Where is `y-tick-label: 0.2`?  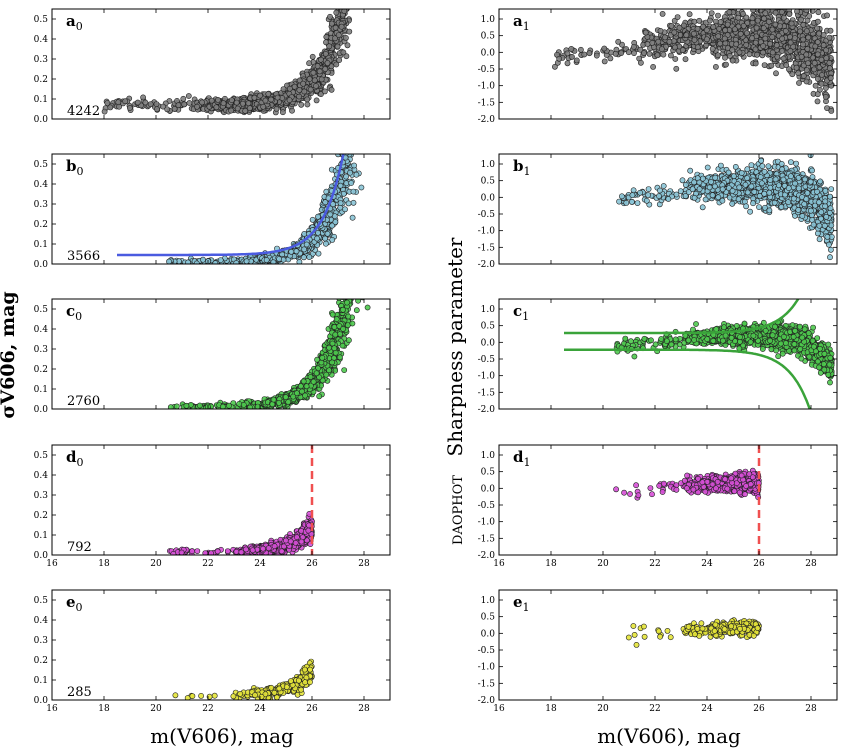
y-tick-label: 0.2 is located at coordinates (41, 225).